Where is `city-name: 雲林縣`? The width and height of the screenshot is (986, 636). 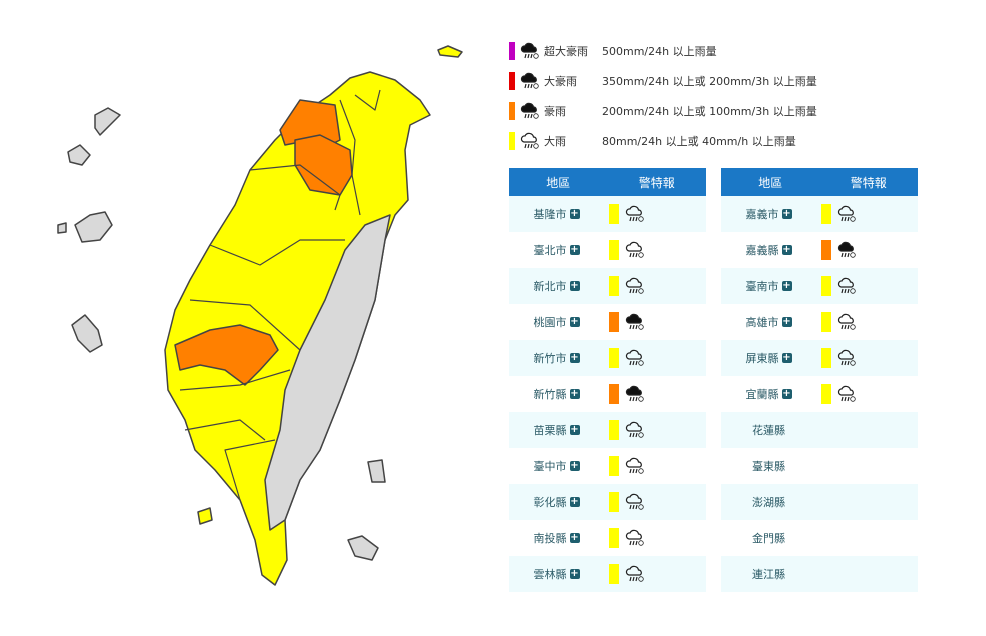
city-name: 雲林縣 is located at coordinates (550, 574).